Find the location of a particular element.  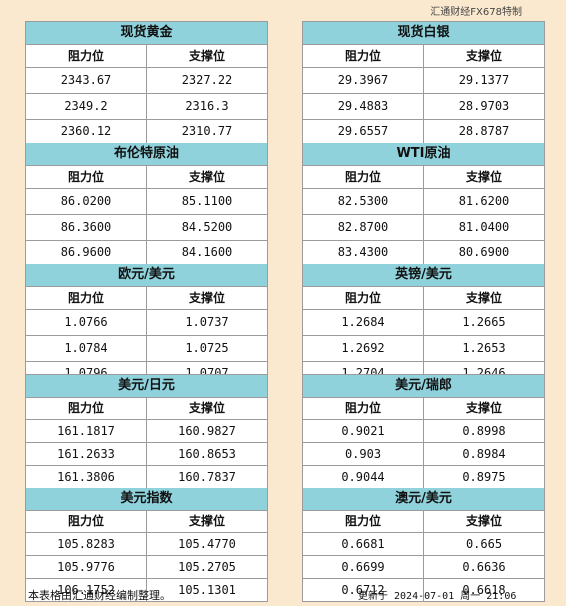

block-title: 美元指数 is located at coordinates (146, 499).